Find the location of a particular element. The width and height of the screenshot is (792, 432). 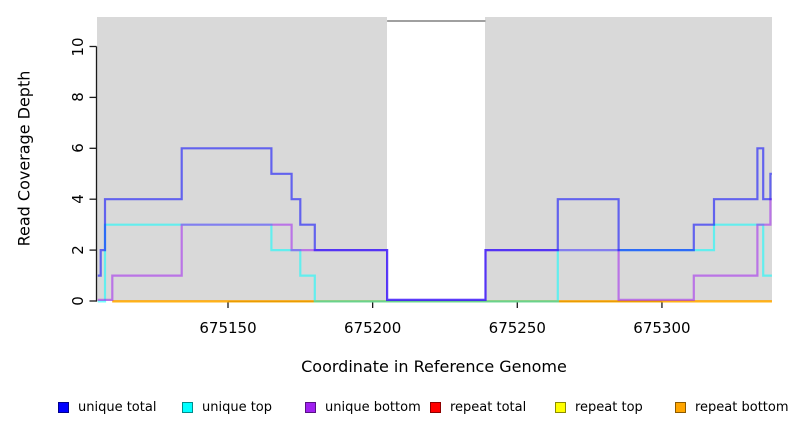

y-tick-label: 2 is located at coordinates (78, 250).